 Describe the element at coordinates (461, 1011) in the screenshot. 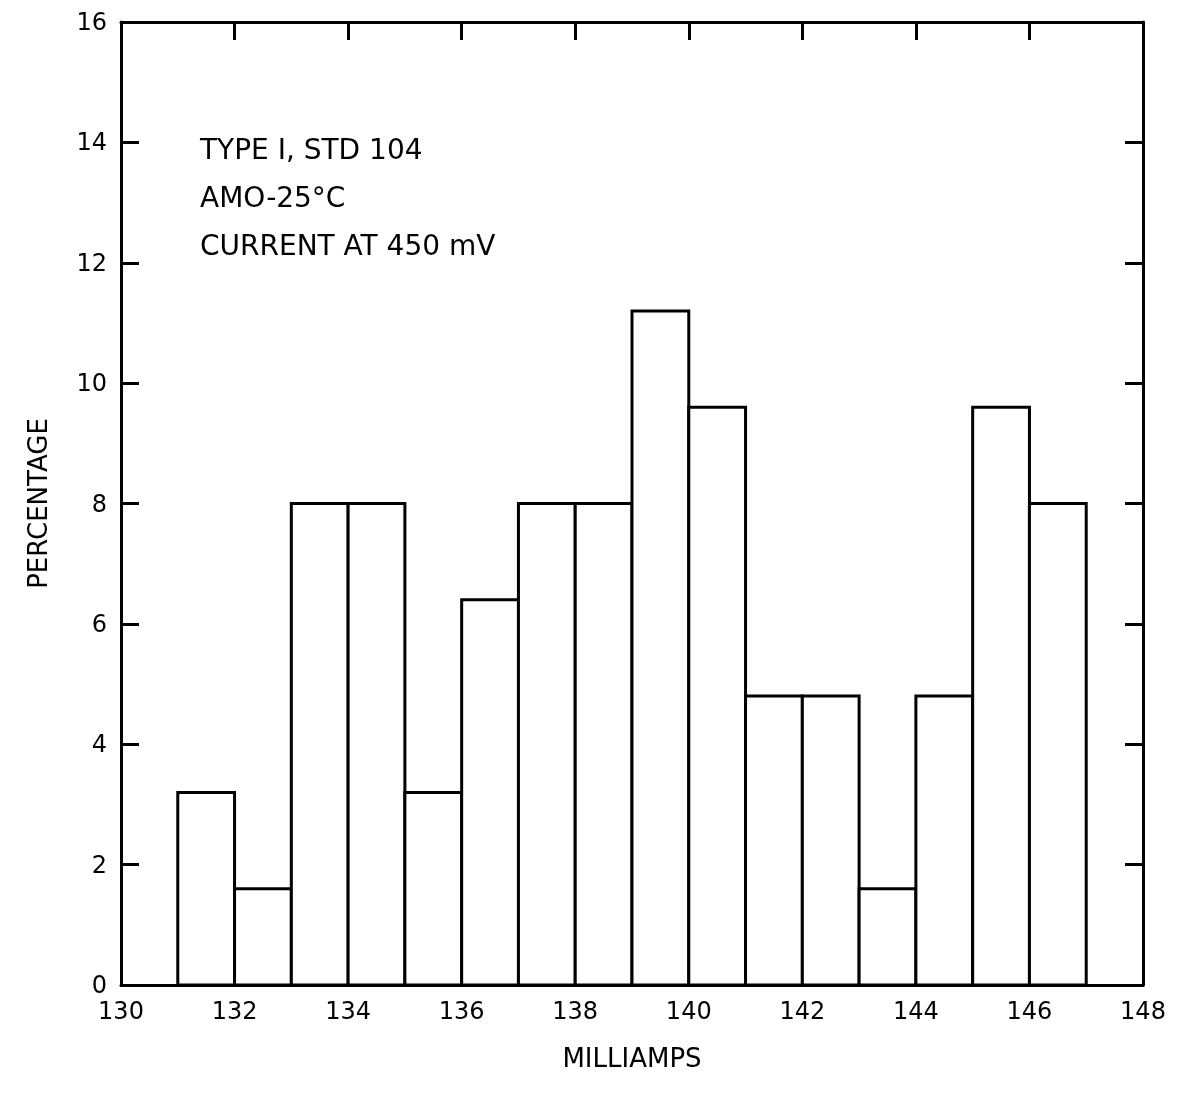

I see `x-tick-label: 136` at that location.